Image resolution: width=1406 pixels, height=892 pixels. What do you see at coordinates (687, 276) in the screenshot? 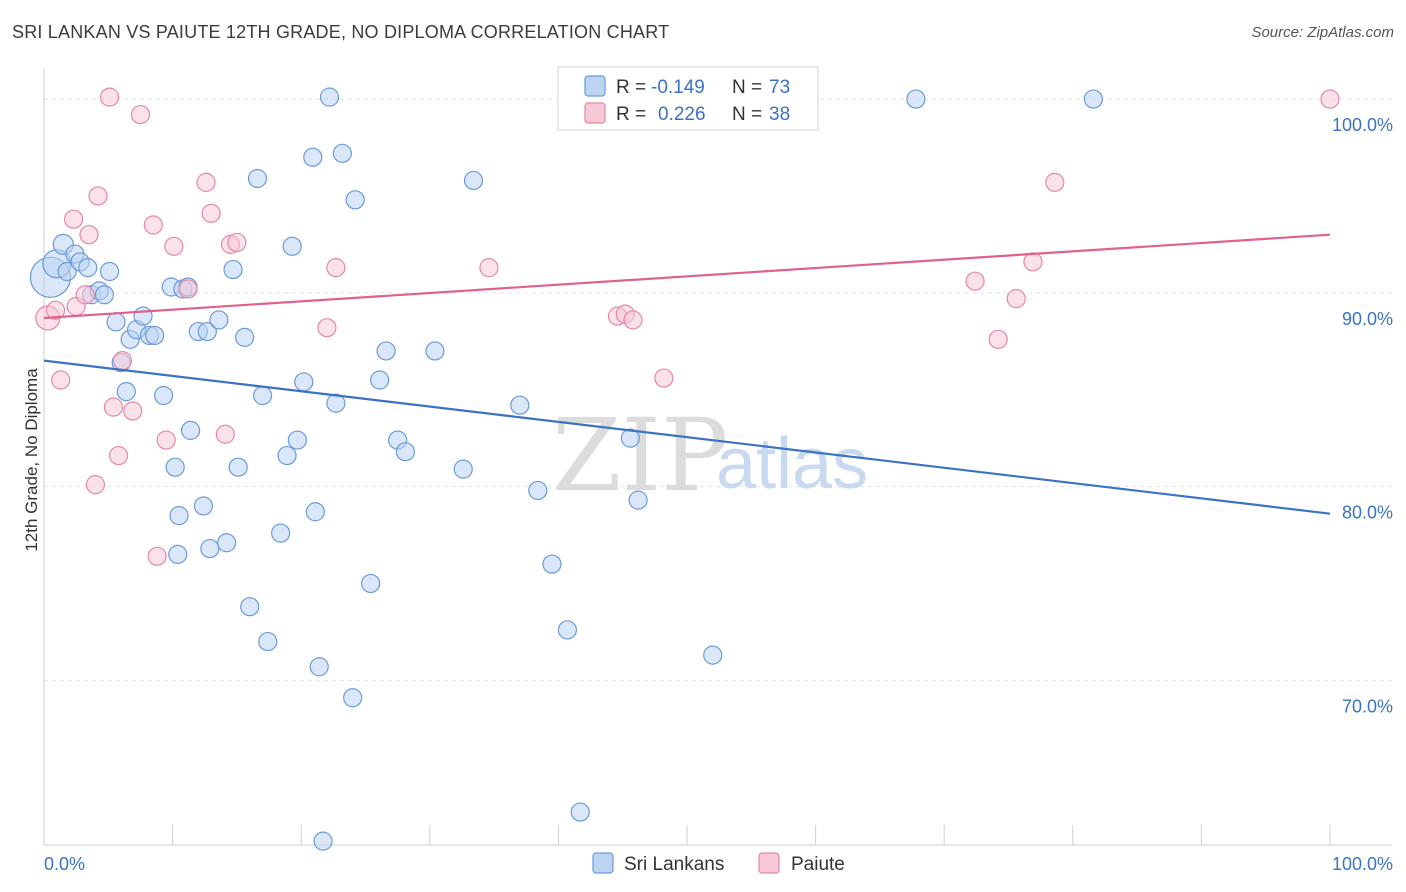
I see `trend-line-paiute` at bounding box center [687, 276].